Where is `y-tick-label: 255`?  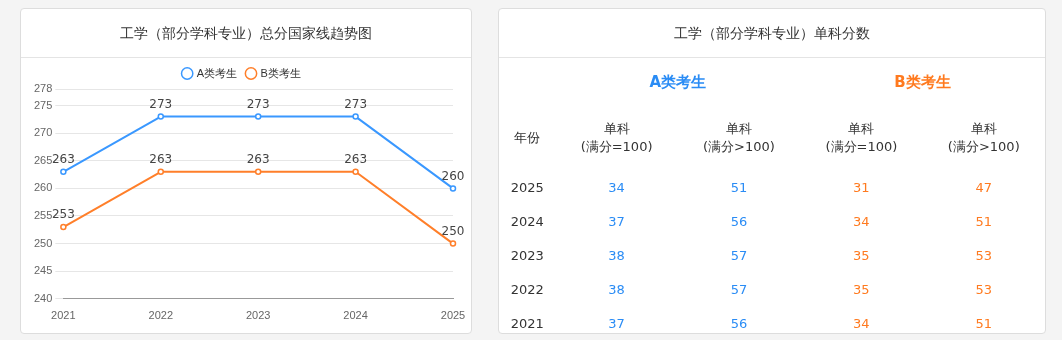 y-tick-label: 255 is located at coordinates (43, 215).